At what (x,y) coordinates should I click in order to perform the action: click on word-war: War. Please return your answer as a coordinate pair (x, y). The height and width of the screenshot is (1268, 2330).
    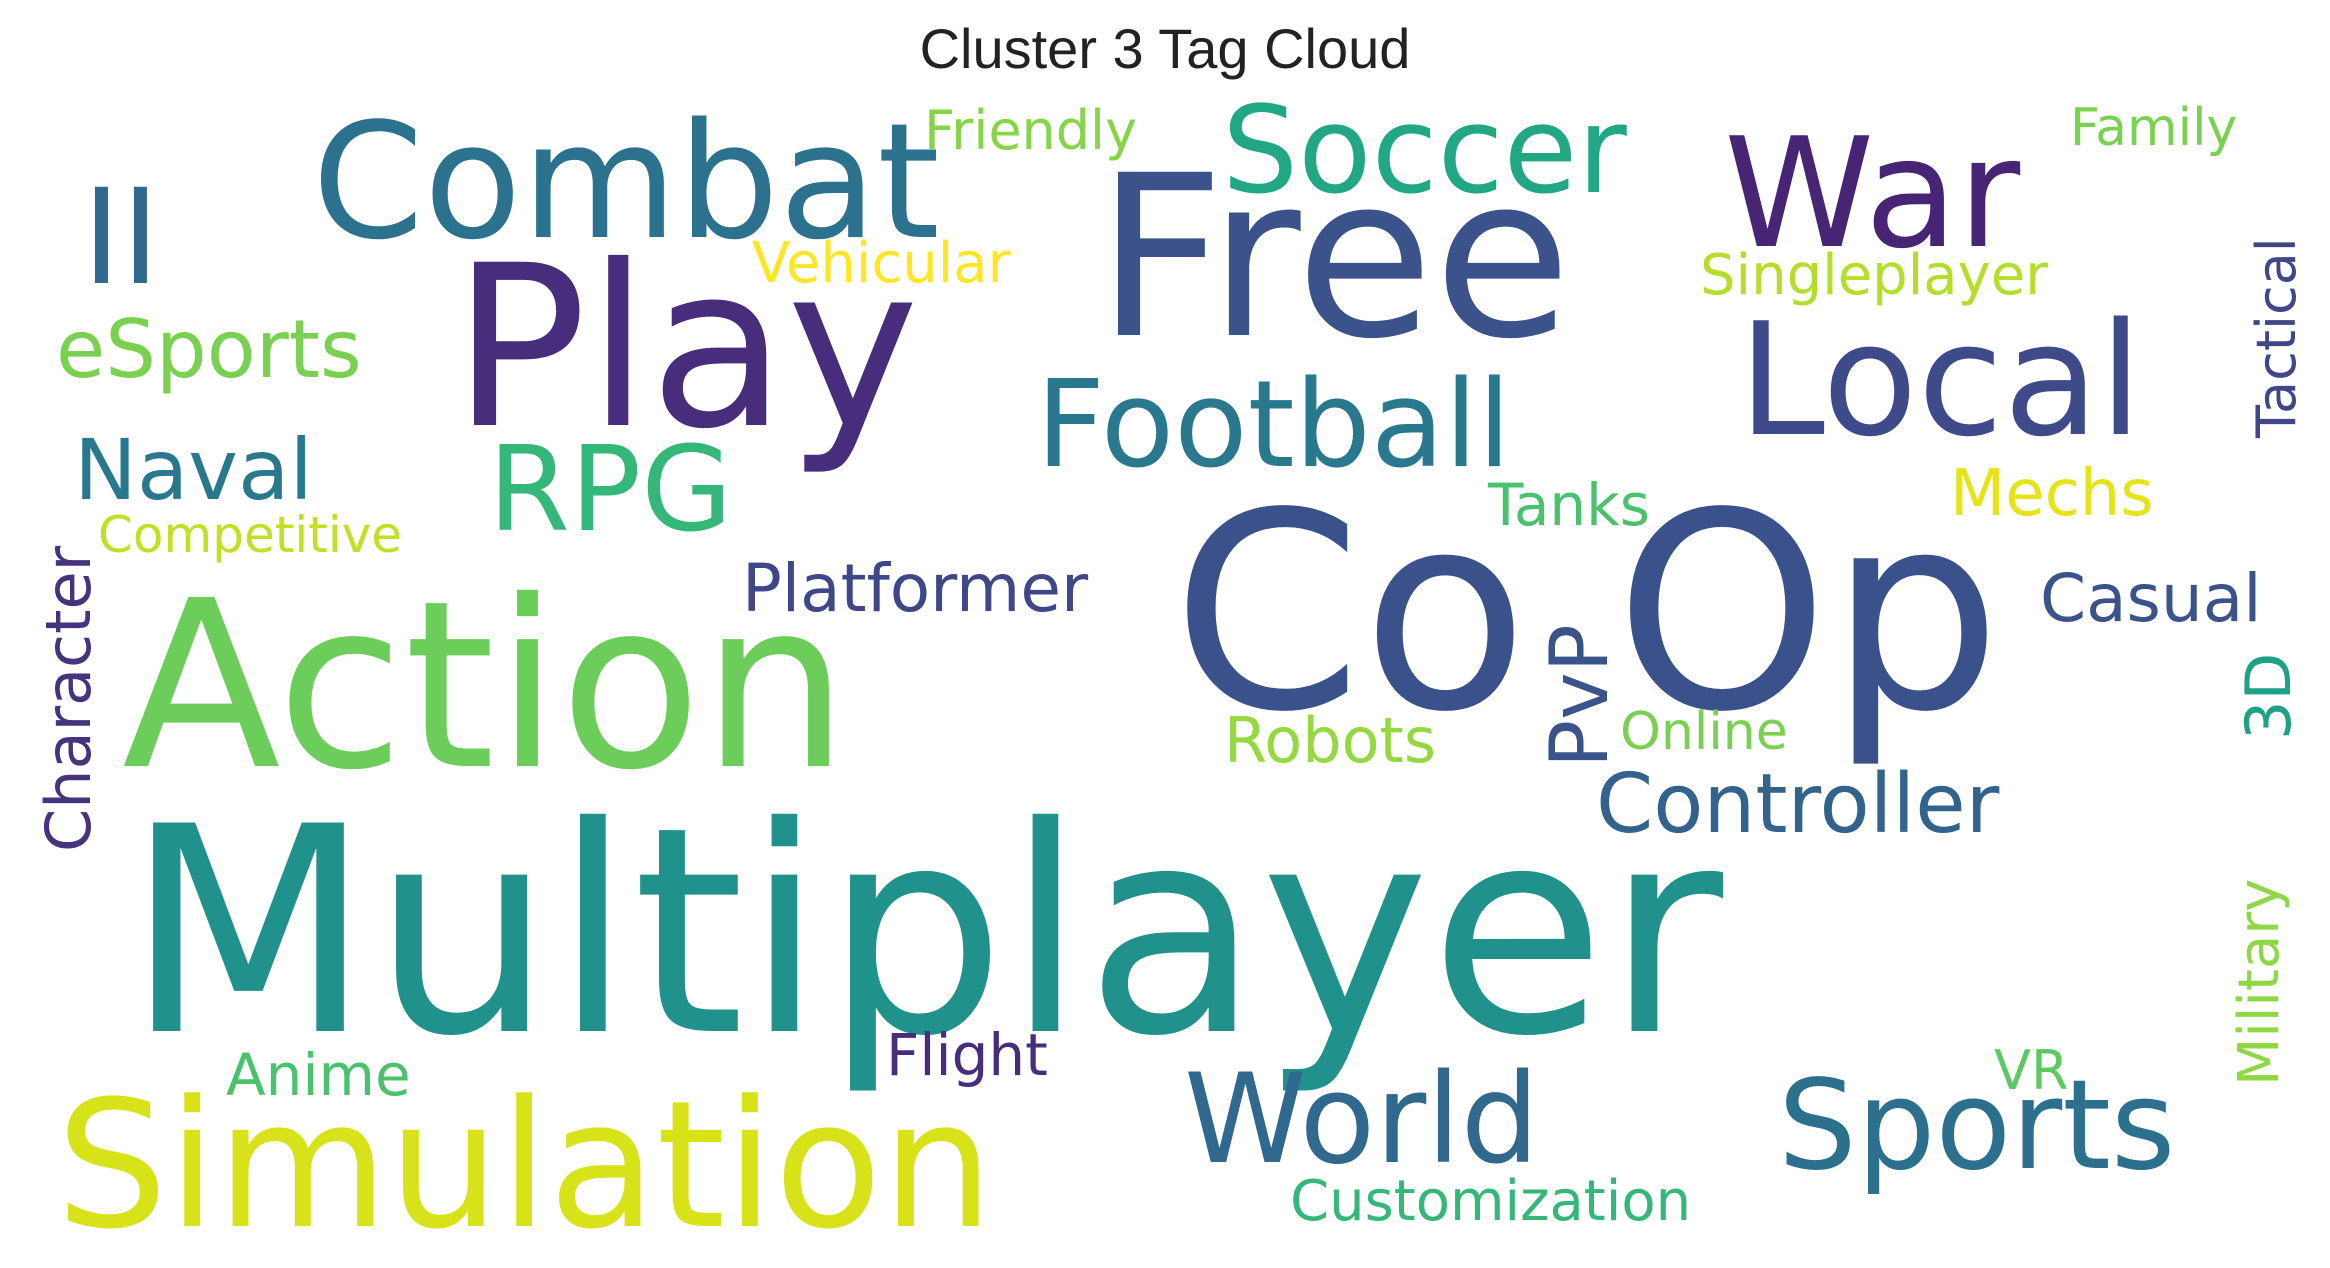
    Looking at the image, I should click on (1872, 193).